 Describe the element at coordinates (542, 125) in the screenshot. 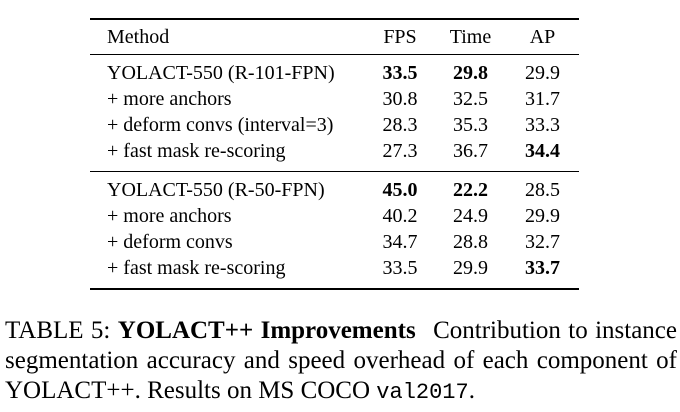

I see `cell-ap: 33.3` at that location.